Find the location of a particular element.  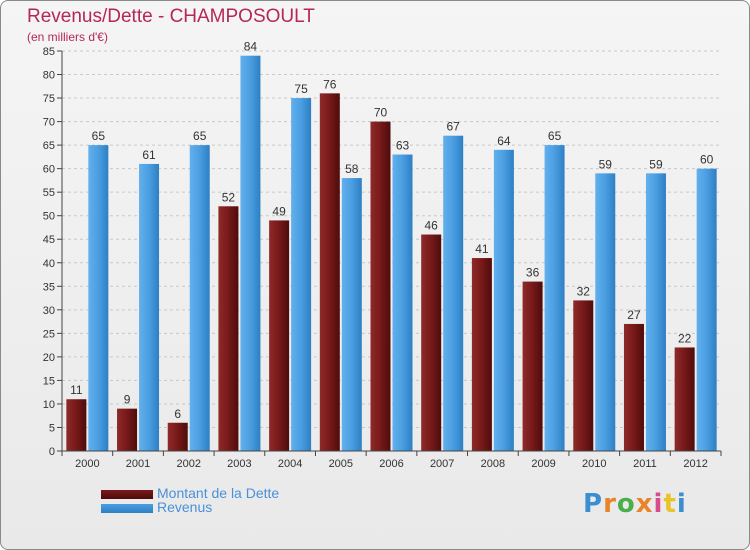

y-tick-label: 35 is located at coordinates (49, 287).